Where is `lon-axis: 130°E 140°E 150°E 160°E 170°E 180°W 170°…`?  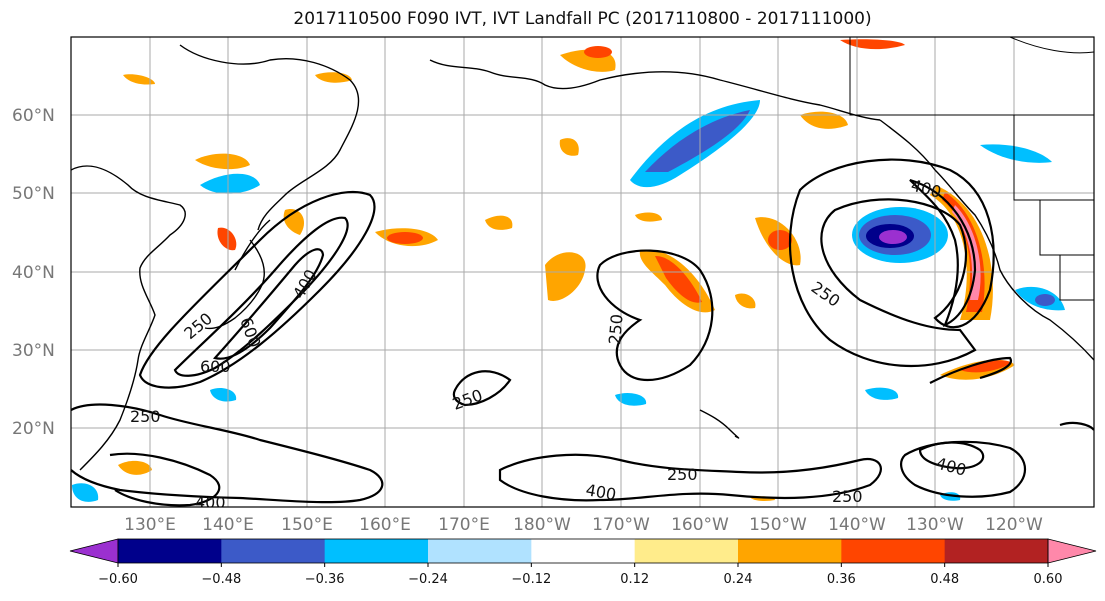 lon-axis: 130°E 140°E 150°E 160°E 170°E 180°W 170°… is located at coordinates (583, 525).